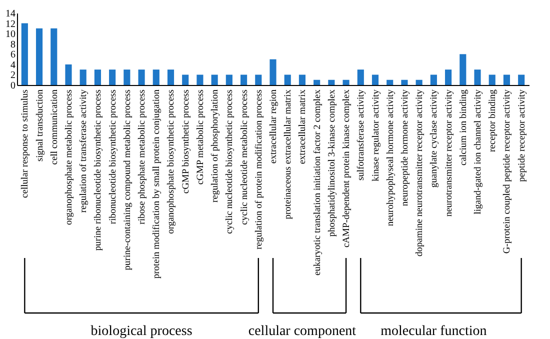 The image size is (550, 339). I want to click on x-tick-label: ribose phosphate metabolic process, so click(143, 156).